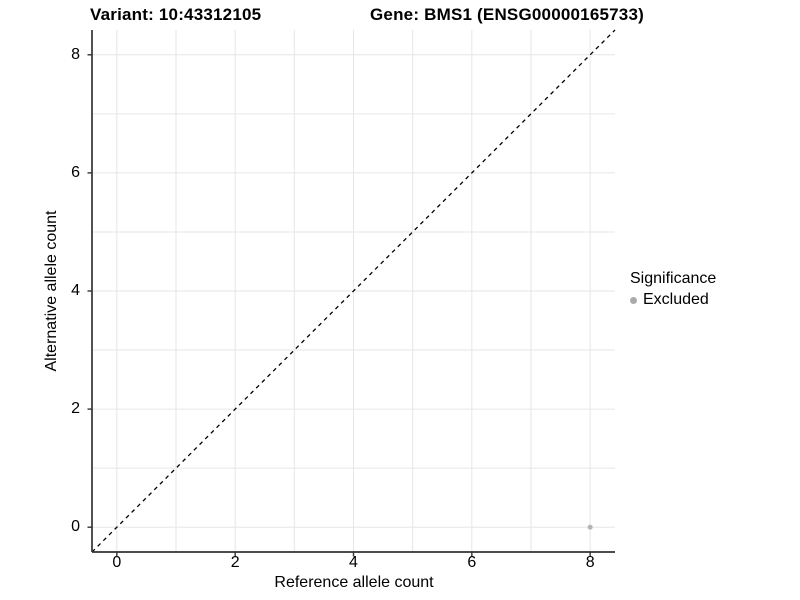  Describe the element at coordinates (590, 562) in the screenshot. I see `x-tick-label: 8` at that location.